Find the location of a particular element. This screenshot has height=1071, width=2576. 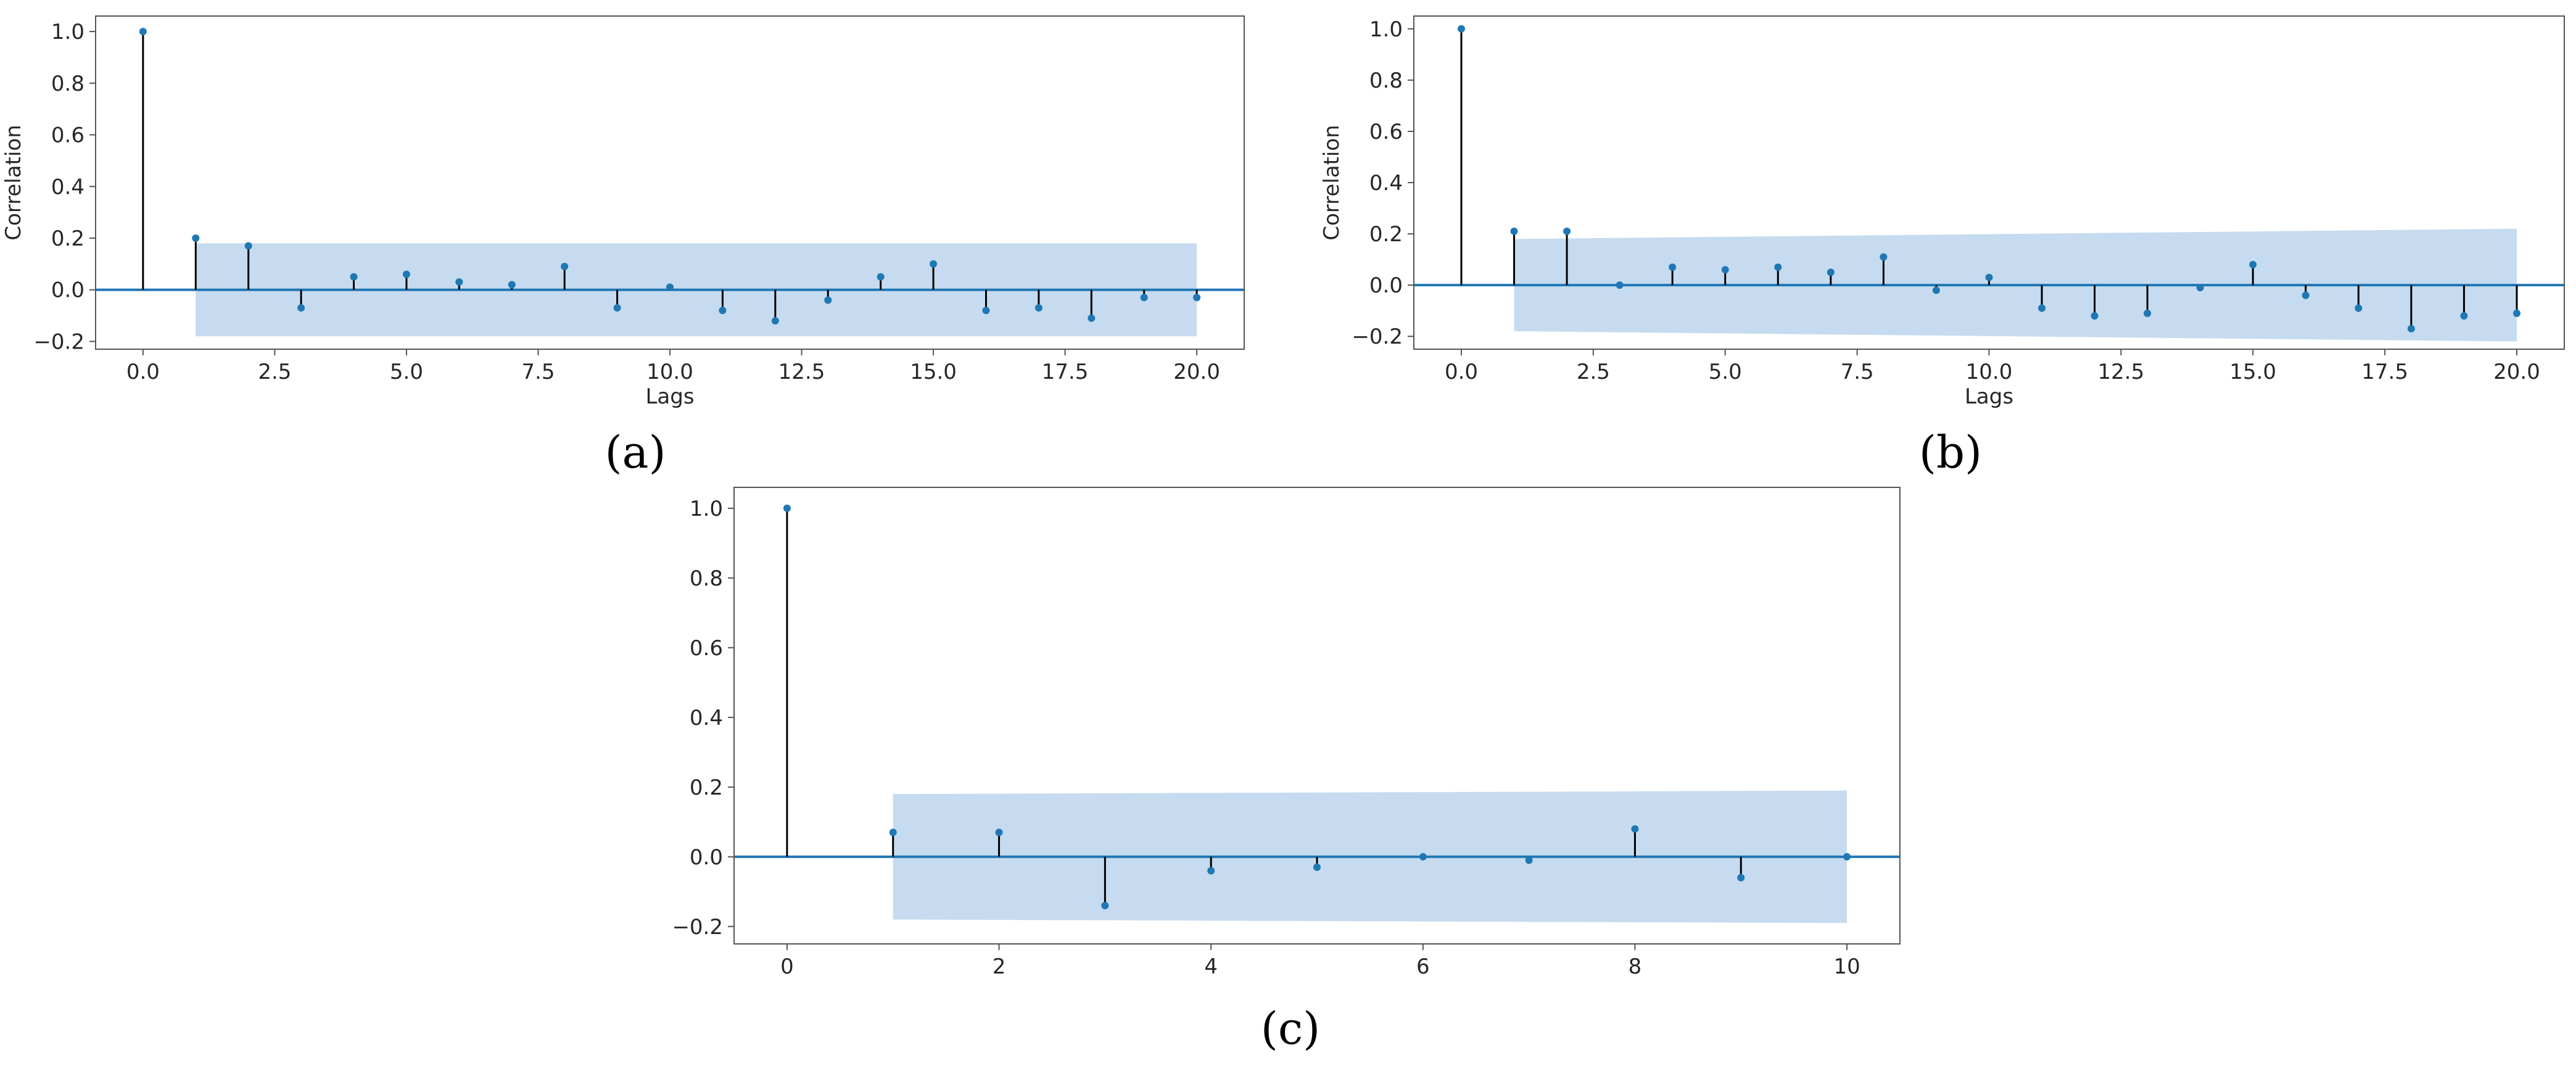

panel-label-c: (c) is located at coordinates (1291, 1028).